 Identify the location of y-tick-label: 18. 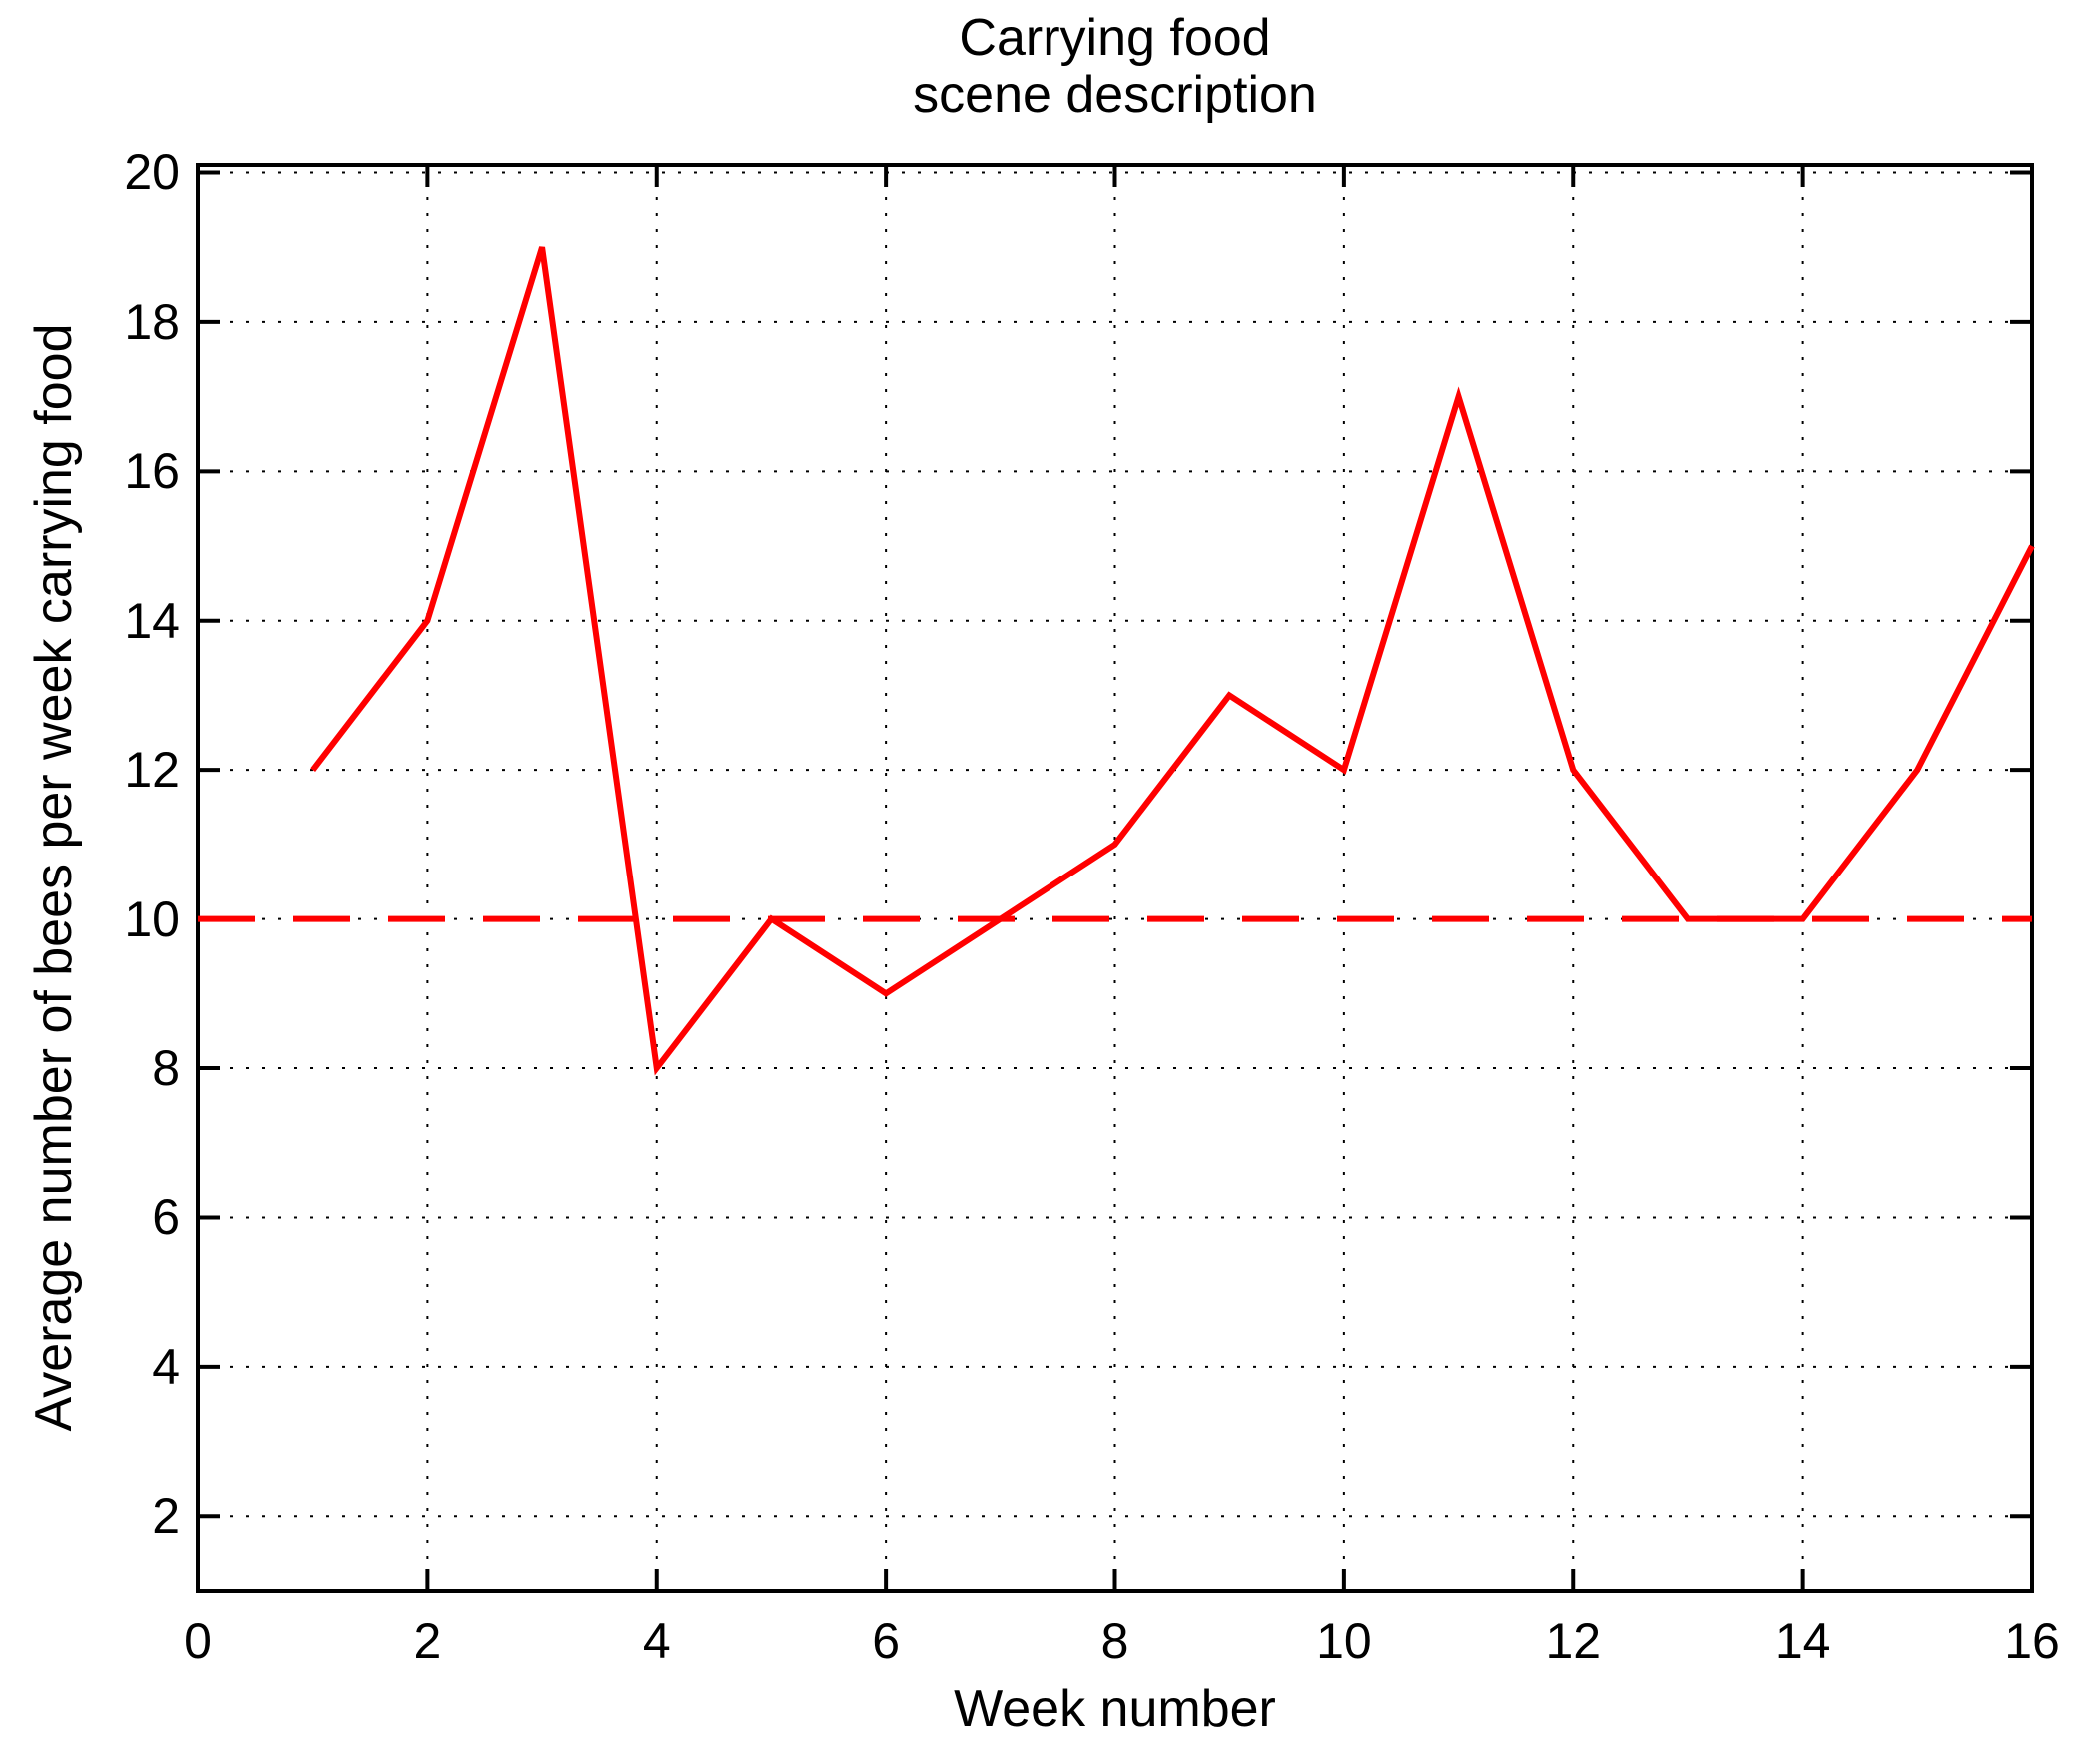
(152, 321).